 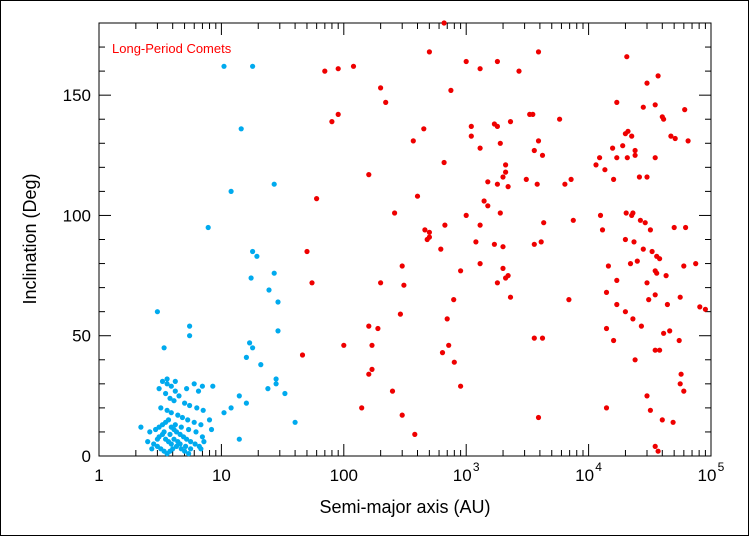 What do you see at coordinates (721, 467) in the screenshot?
I see `x-tick-exponent: 5` at bounding box center [721, 467].